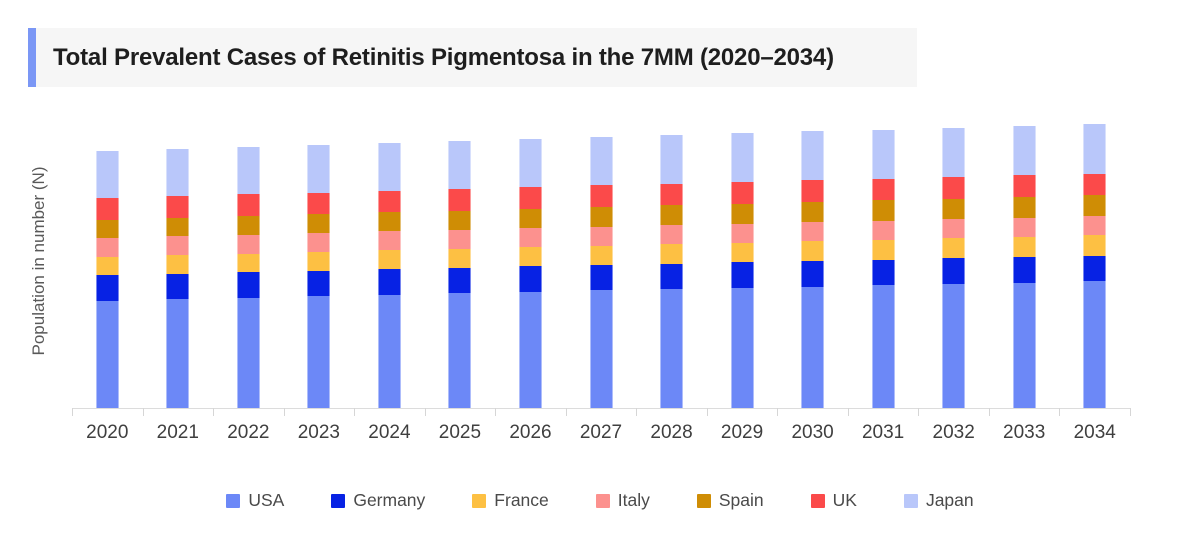 The width and height of the screenshot is (1200, 534). I want to click on bar-segment-japan-2026, so click(530, 163).